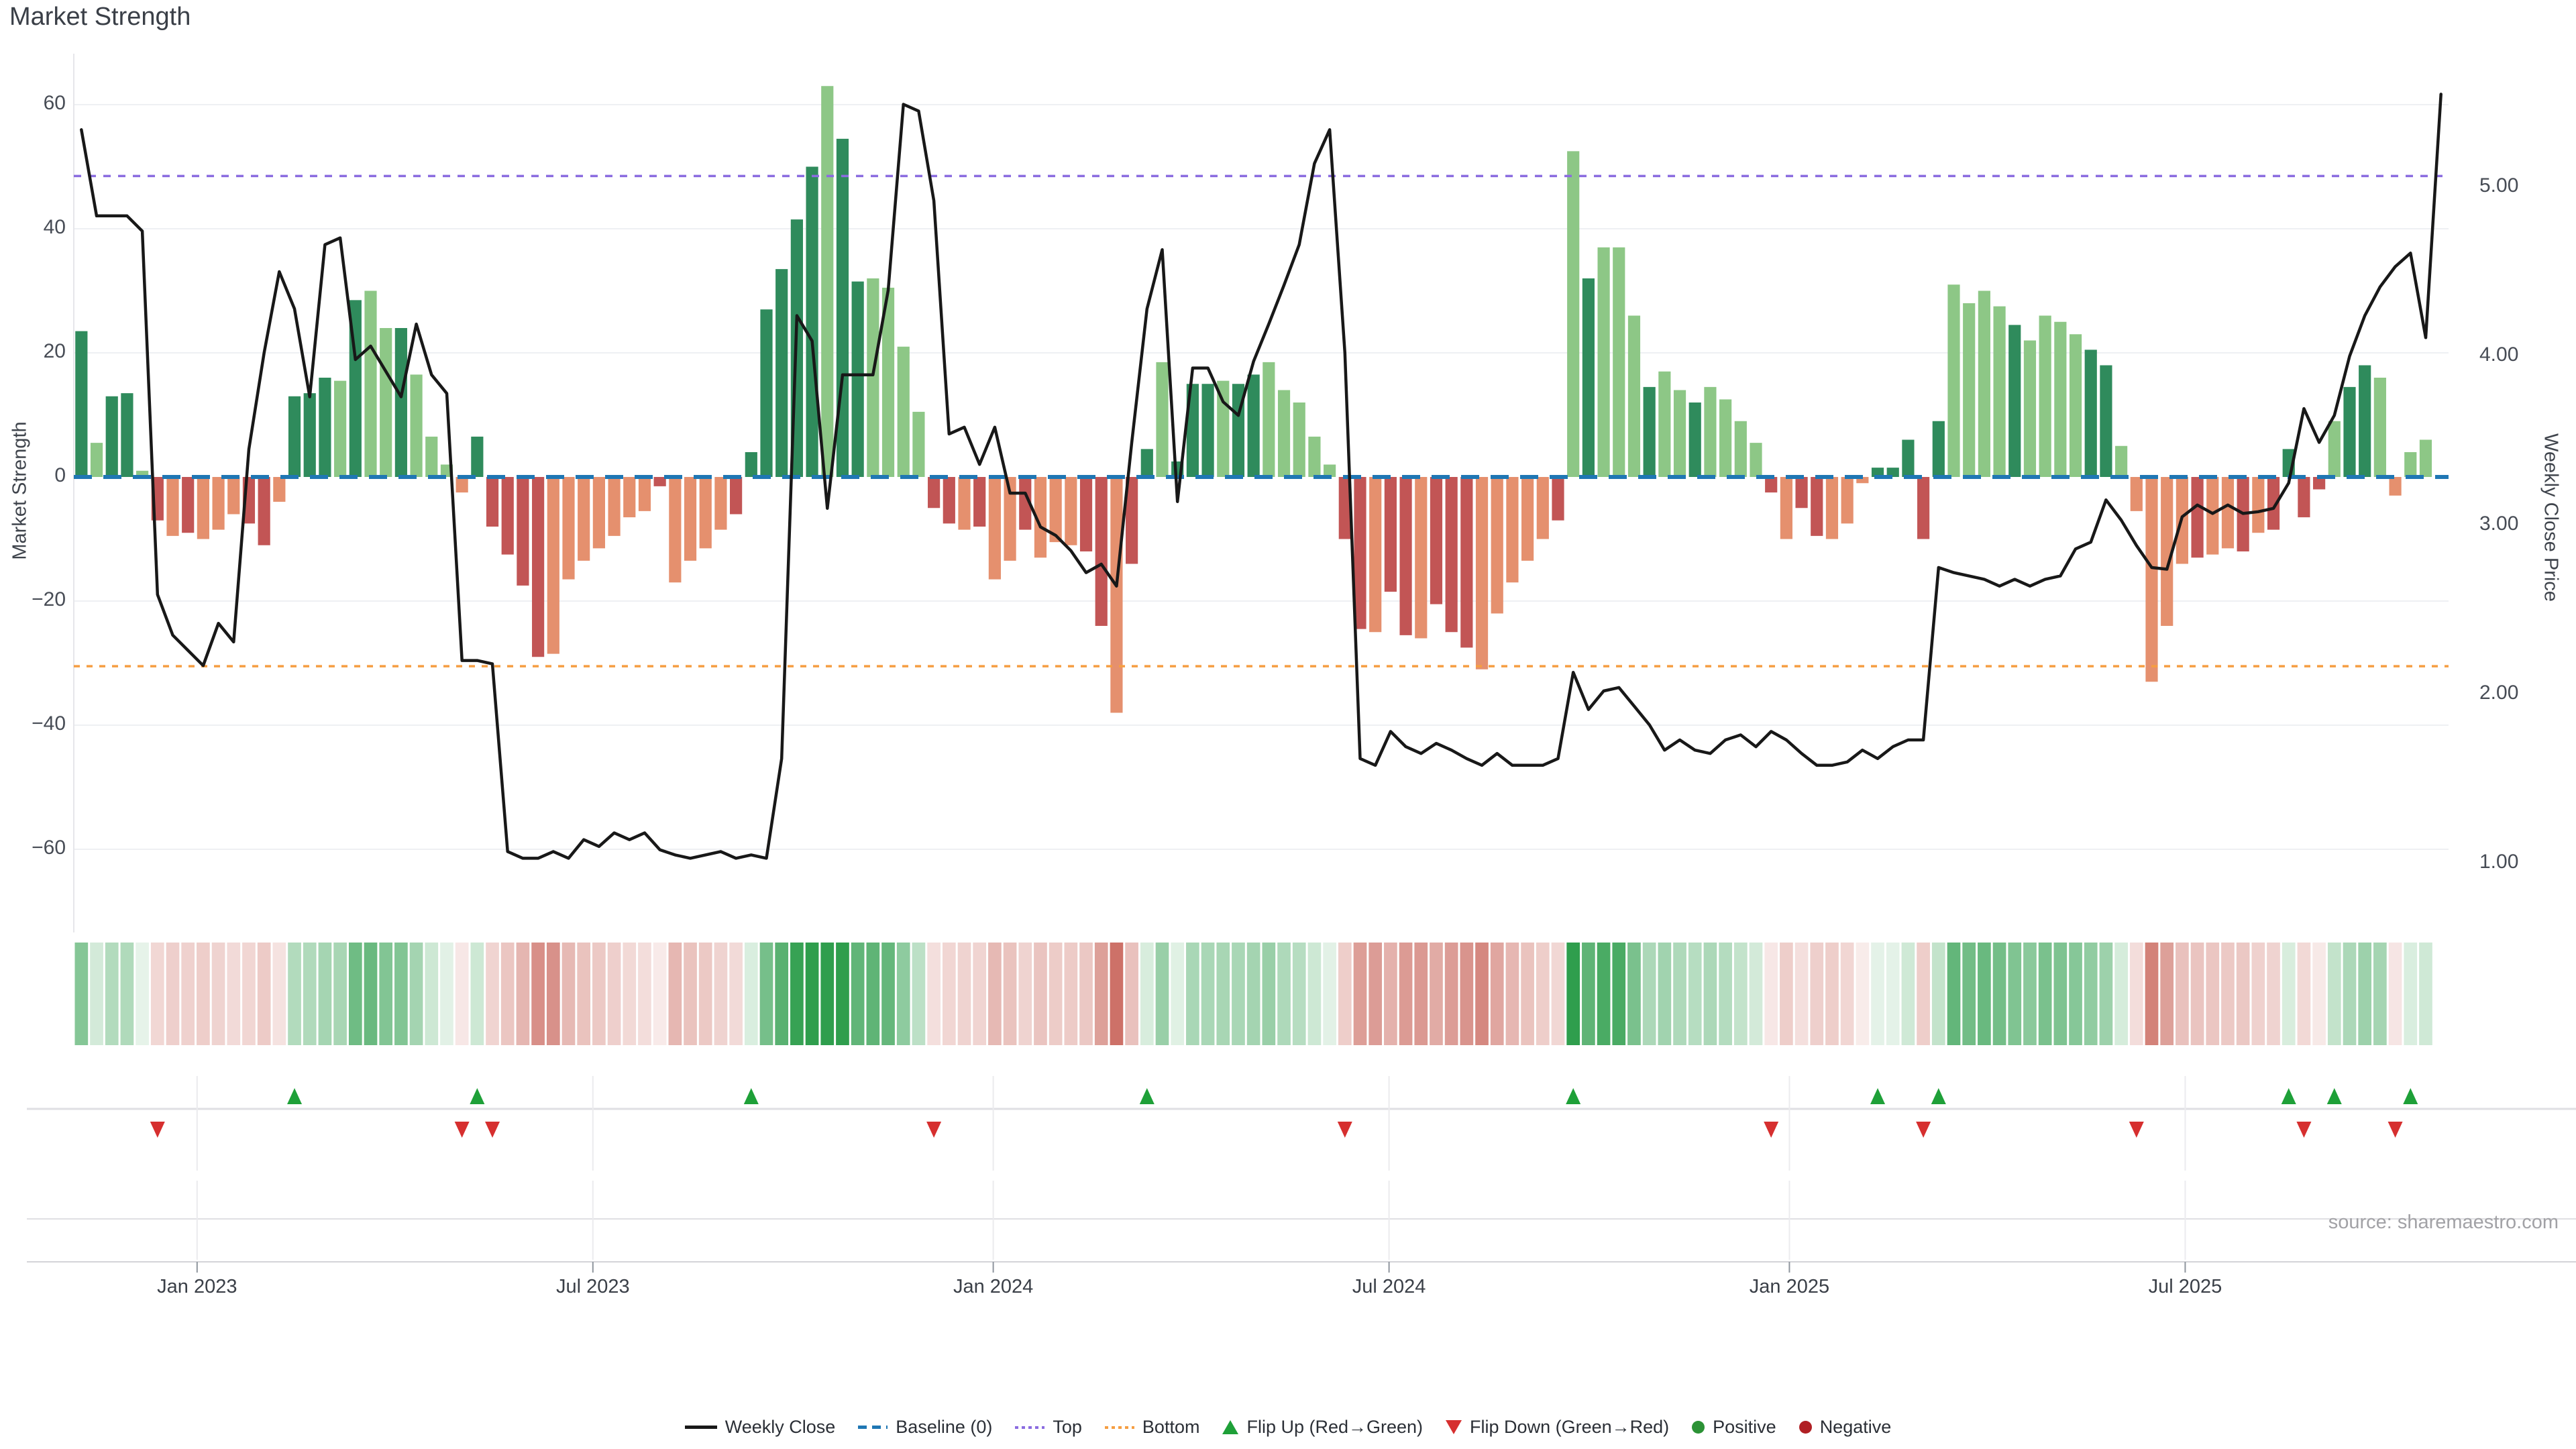  I want to click on y-tick-label: −40, so click(49, 723).